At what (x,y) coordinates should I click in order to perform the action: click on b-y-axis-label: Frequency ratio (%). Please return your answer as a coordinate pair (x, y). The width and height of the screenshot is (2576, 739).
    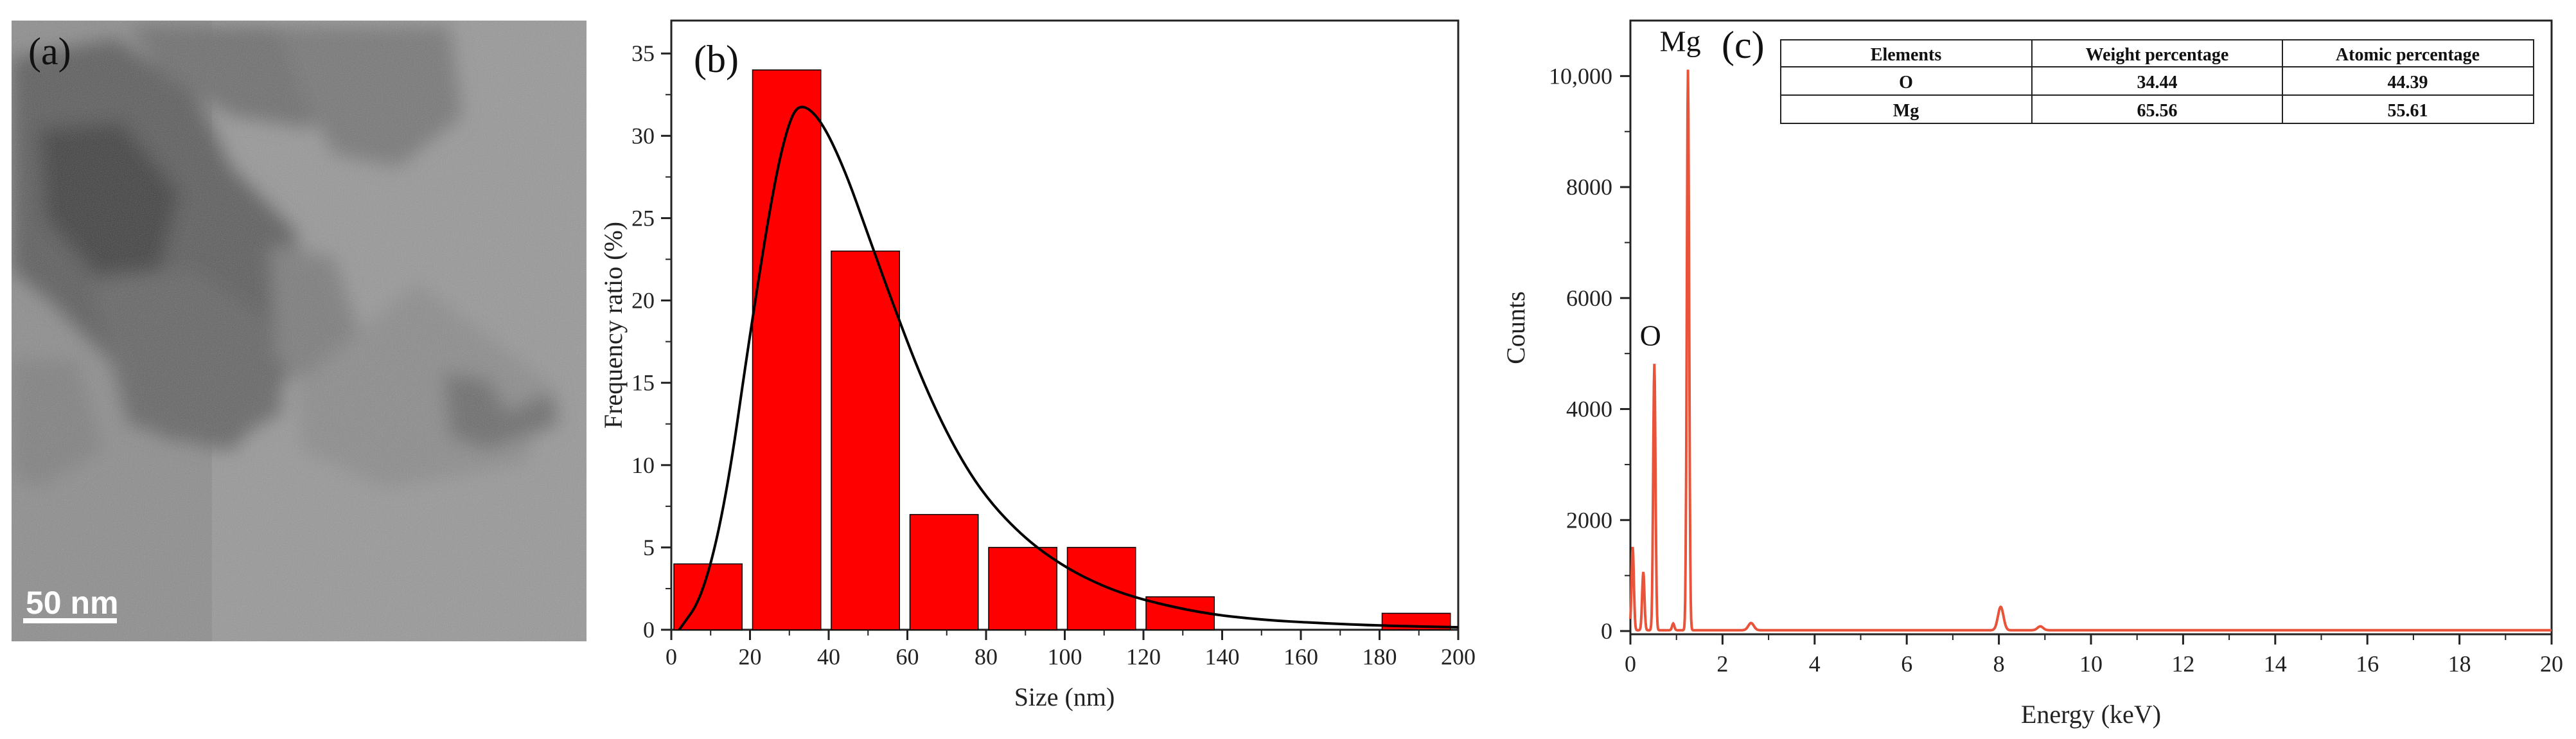
    Looking at the image, I should click on (613, 325).